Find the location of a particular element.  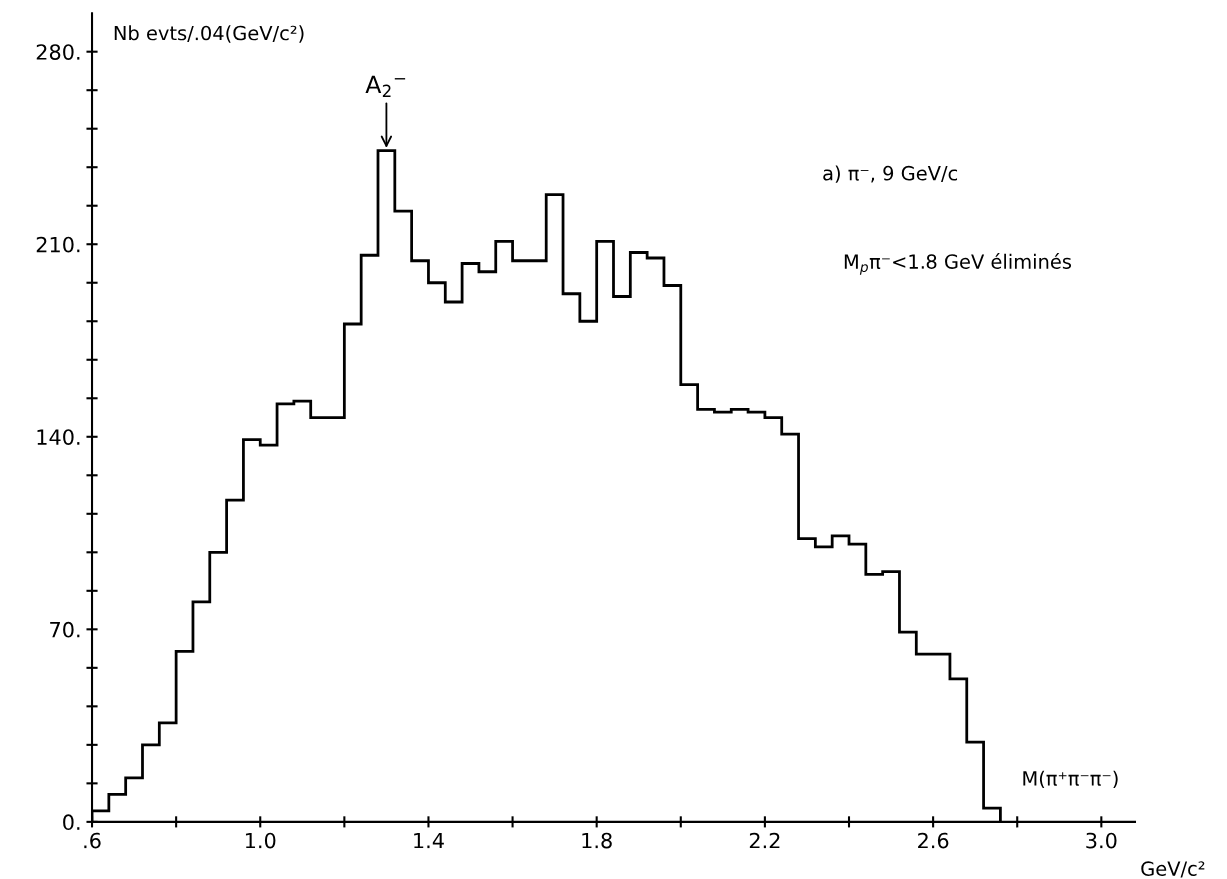

y-tick-label: 280. is located at coordinates (58, 52).